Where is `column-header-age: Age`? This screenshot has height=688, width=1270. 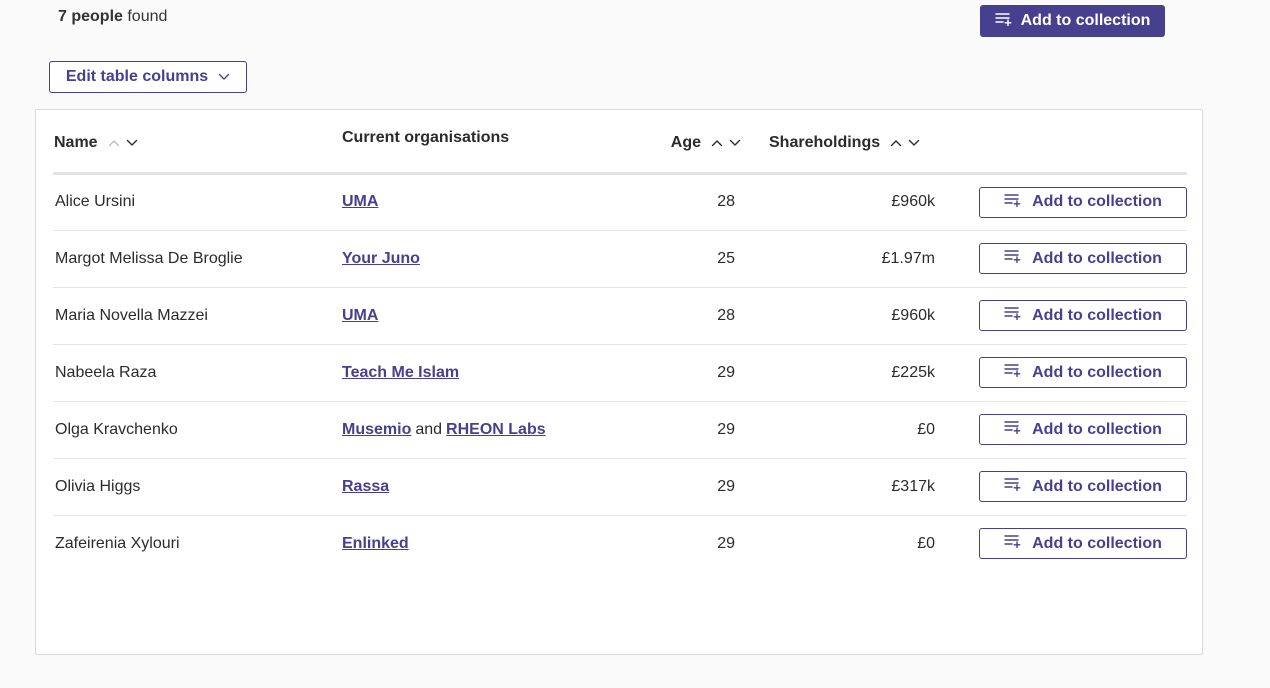 column-header-age: Age is located at coordinates (685, 142).